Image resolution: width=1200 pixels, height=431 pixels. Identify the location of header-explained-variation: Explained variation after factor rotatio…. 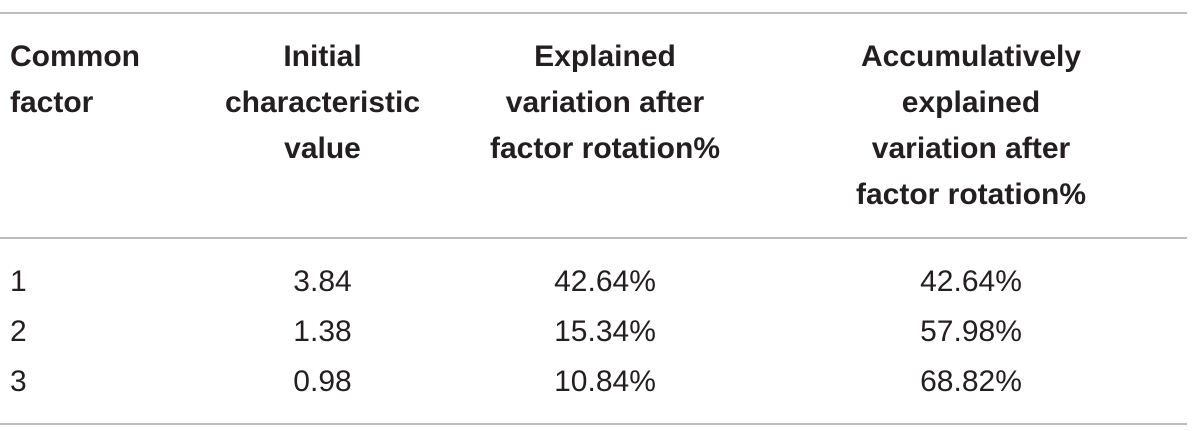
(604, 102).